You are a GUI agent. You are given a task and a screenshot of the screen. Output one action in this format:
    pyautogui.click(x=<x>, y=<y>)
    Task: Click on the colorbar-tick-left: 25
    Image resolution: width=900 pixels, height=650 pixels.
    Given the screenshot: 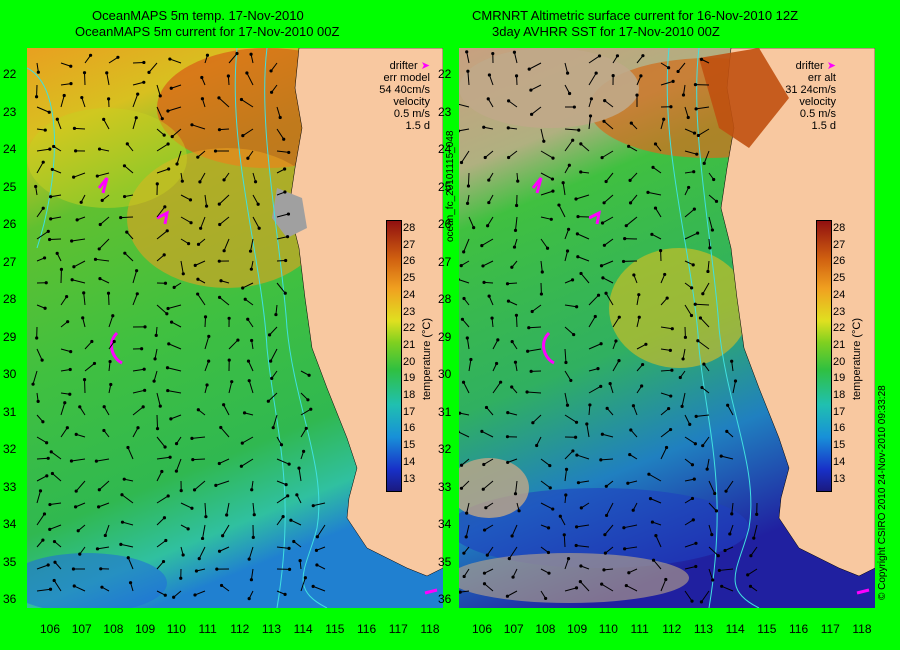 What is the action you would take?
    pyautogui.click(x=409, y=278)
    